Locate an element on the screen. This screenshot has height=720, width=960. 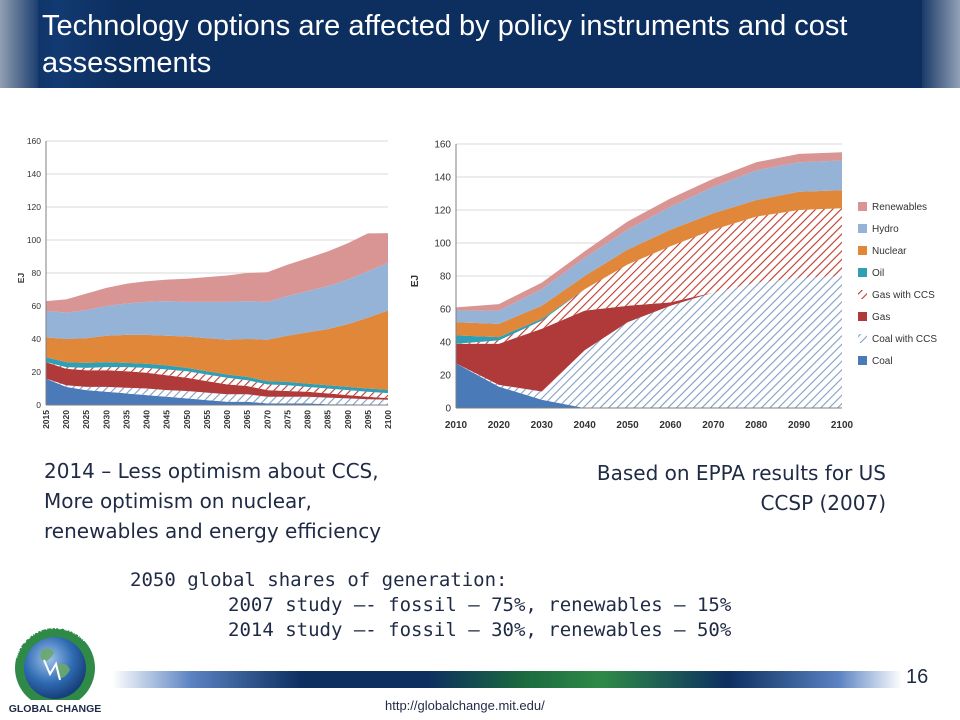
legend-label-coal-with-ccs: Coal with CCS is located at coordinates (904, 339).